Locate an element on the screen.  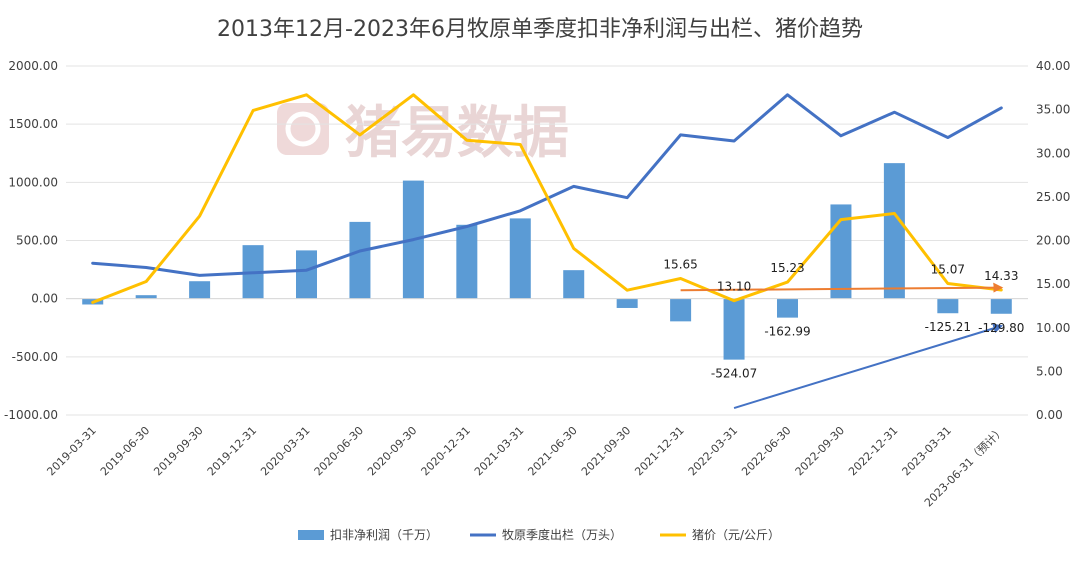
left-axis-tick-label: 2000.00 is located at coordinates (33, 66).